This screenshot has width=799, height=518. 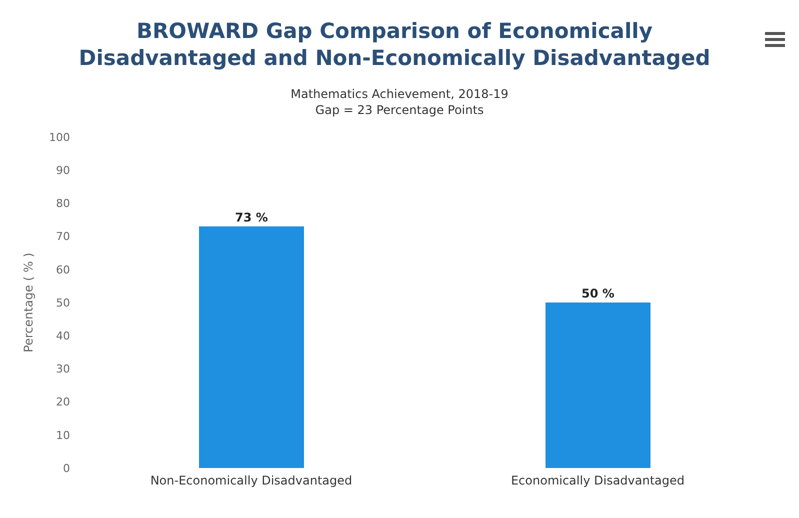 I want to click on y-tick-label: 90, so click(x=63, y=171).